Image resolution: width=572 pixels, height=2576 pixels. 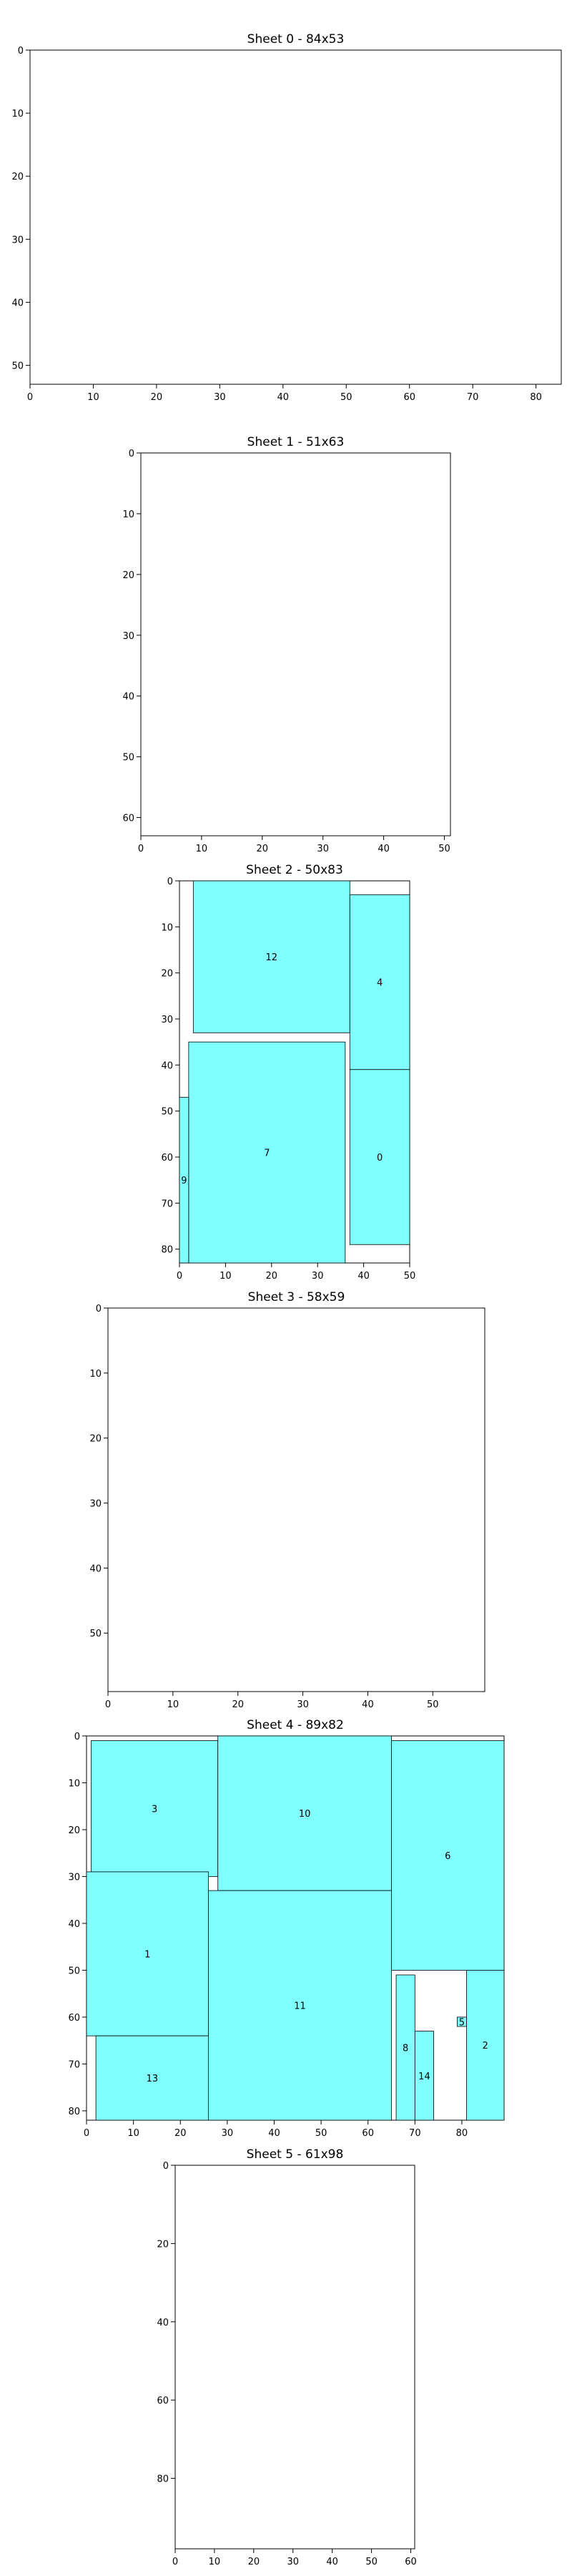 I want to click on sheet-title: Sheet 1 - 51x63, so click(x=296, y=442).